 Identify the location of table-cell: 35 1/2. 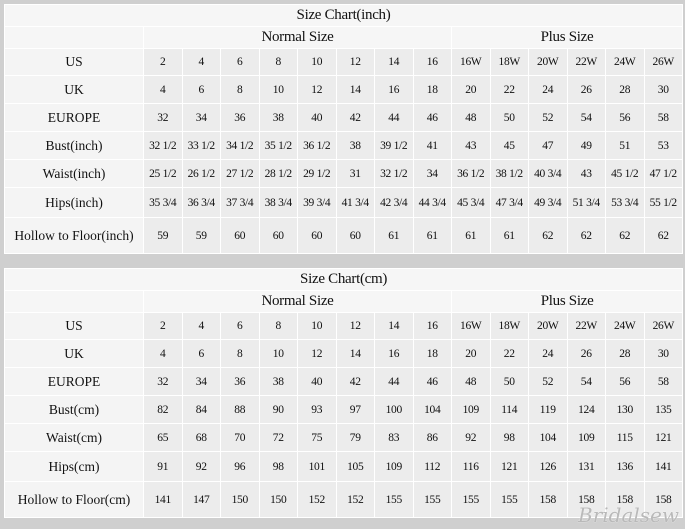
(278, 145).